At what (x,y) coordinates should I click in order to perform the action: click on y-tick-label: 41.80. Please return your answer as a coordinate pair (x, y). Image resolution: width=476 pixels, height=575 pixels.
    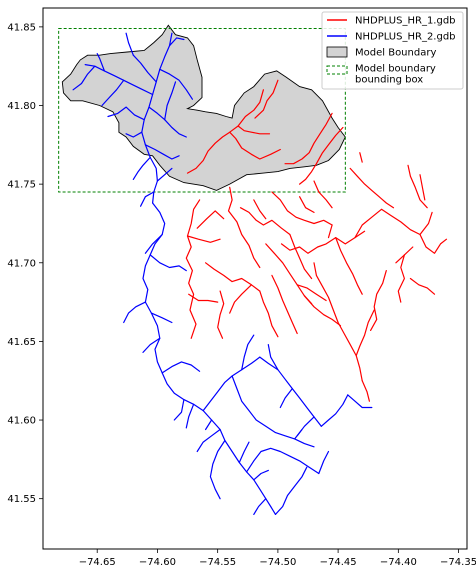
    Looking at the image, I should click on (21, 106).